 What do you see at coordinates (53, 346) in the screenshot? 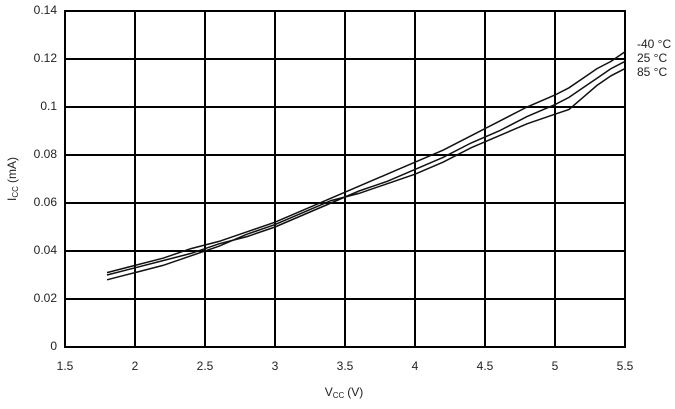
I see `y-tick-label: 0` at bounding box center [53, 346].